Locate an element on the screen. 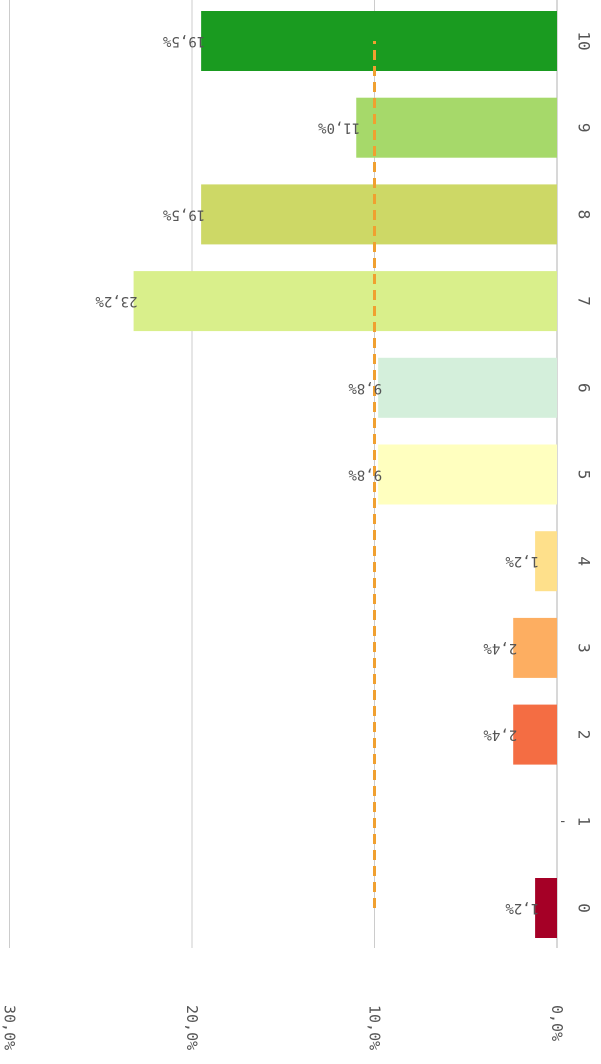  value-tick-label: 10,0% is located at coordinates (375, 1027).